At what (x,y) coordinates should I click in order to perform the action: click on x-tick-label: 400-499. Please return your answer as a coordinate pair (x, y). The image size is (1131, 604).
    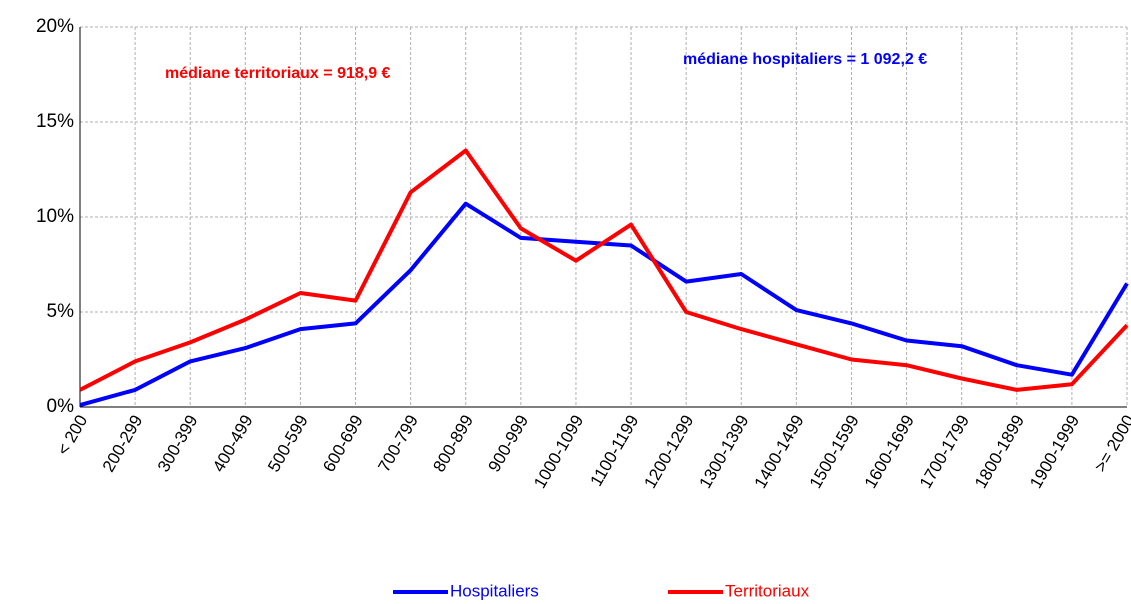
    Looking at the image, I should click on (233, 444).